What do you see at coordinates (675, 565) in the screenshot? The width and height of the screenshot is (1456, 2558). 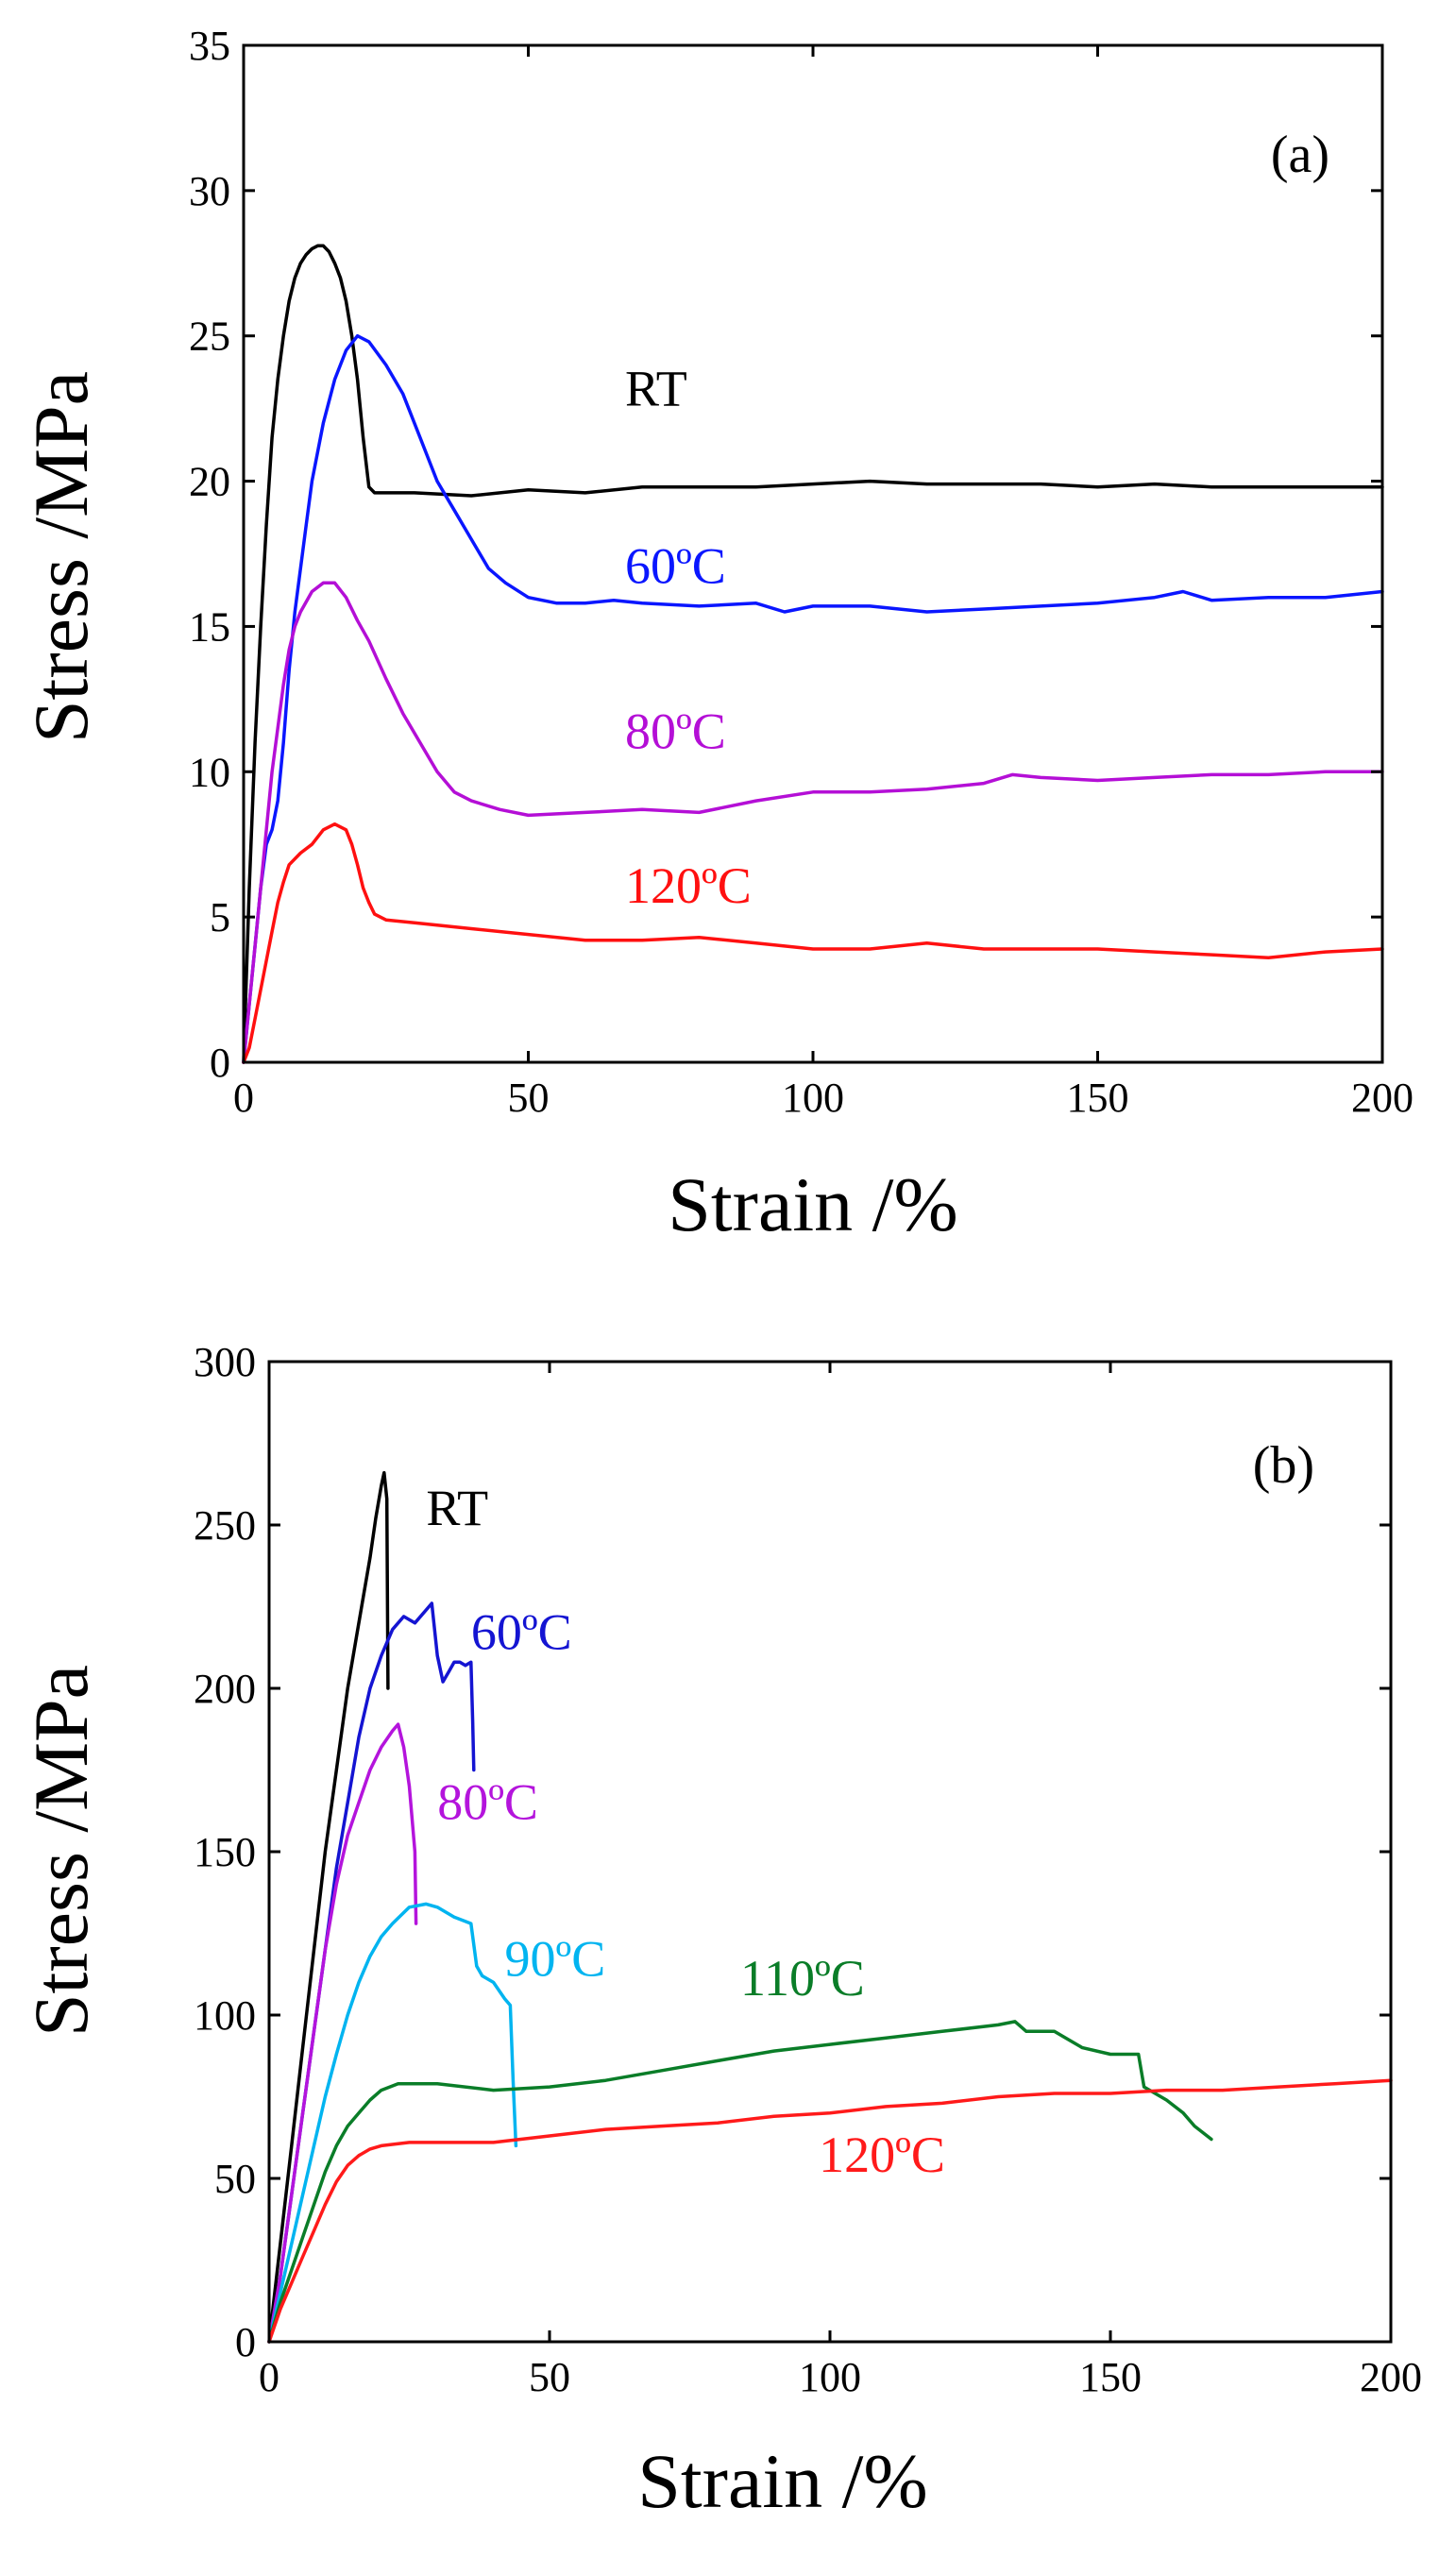 I see `series-label-a-1: 60ºC` at bounding box center [675, 565].